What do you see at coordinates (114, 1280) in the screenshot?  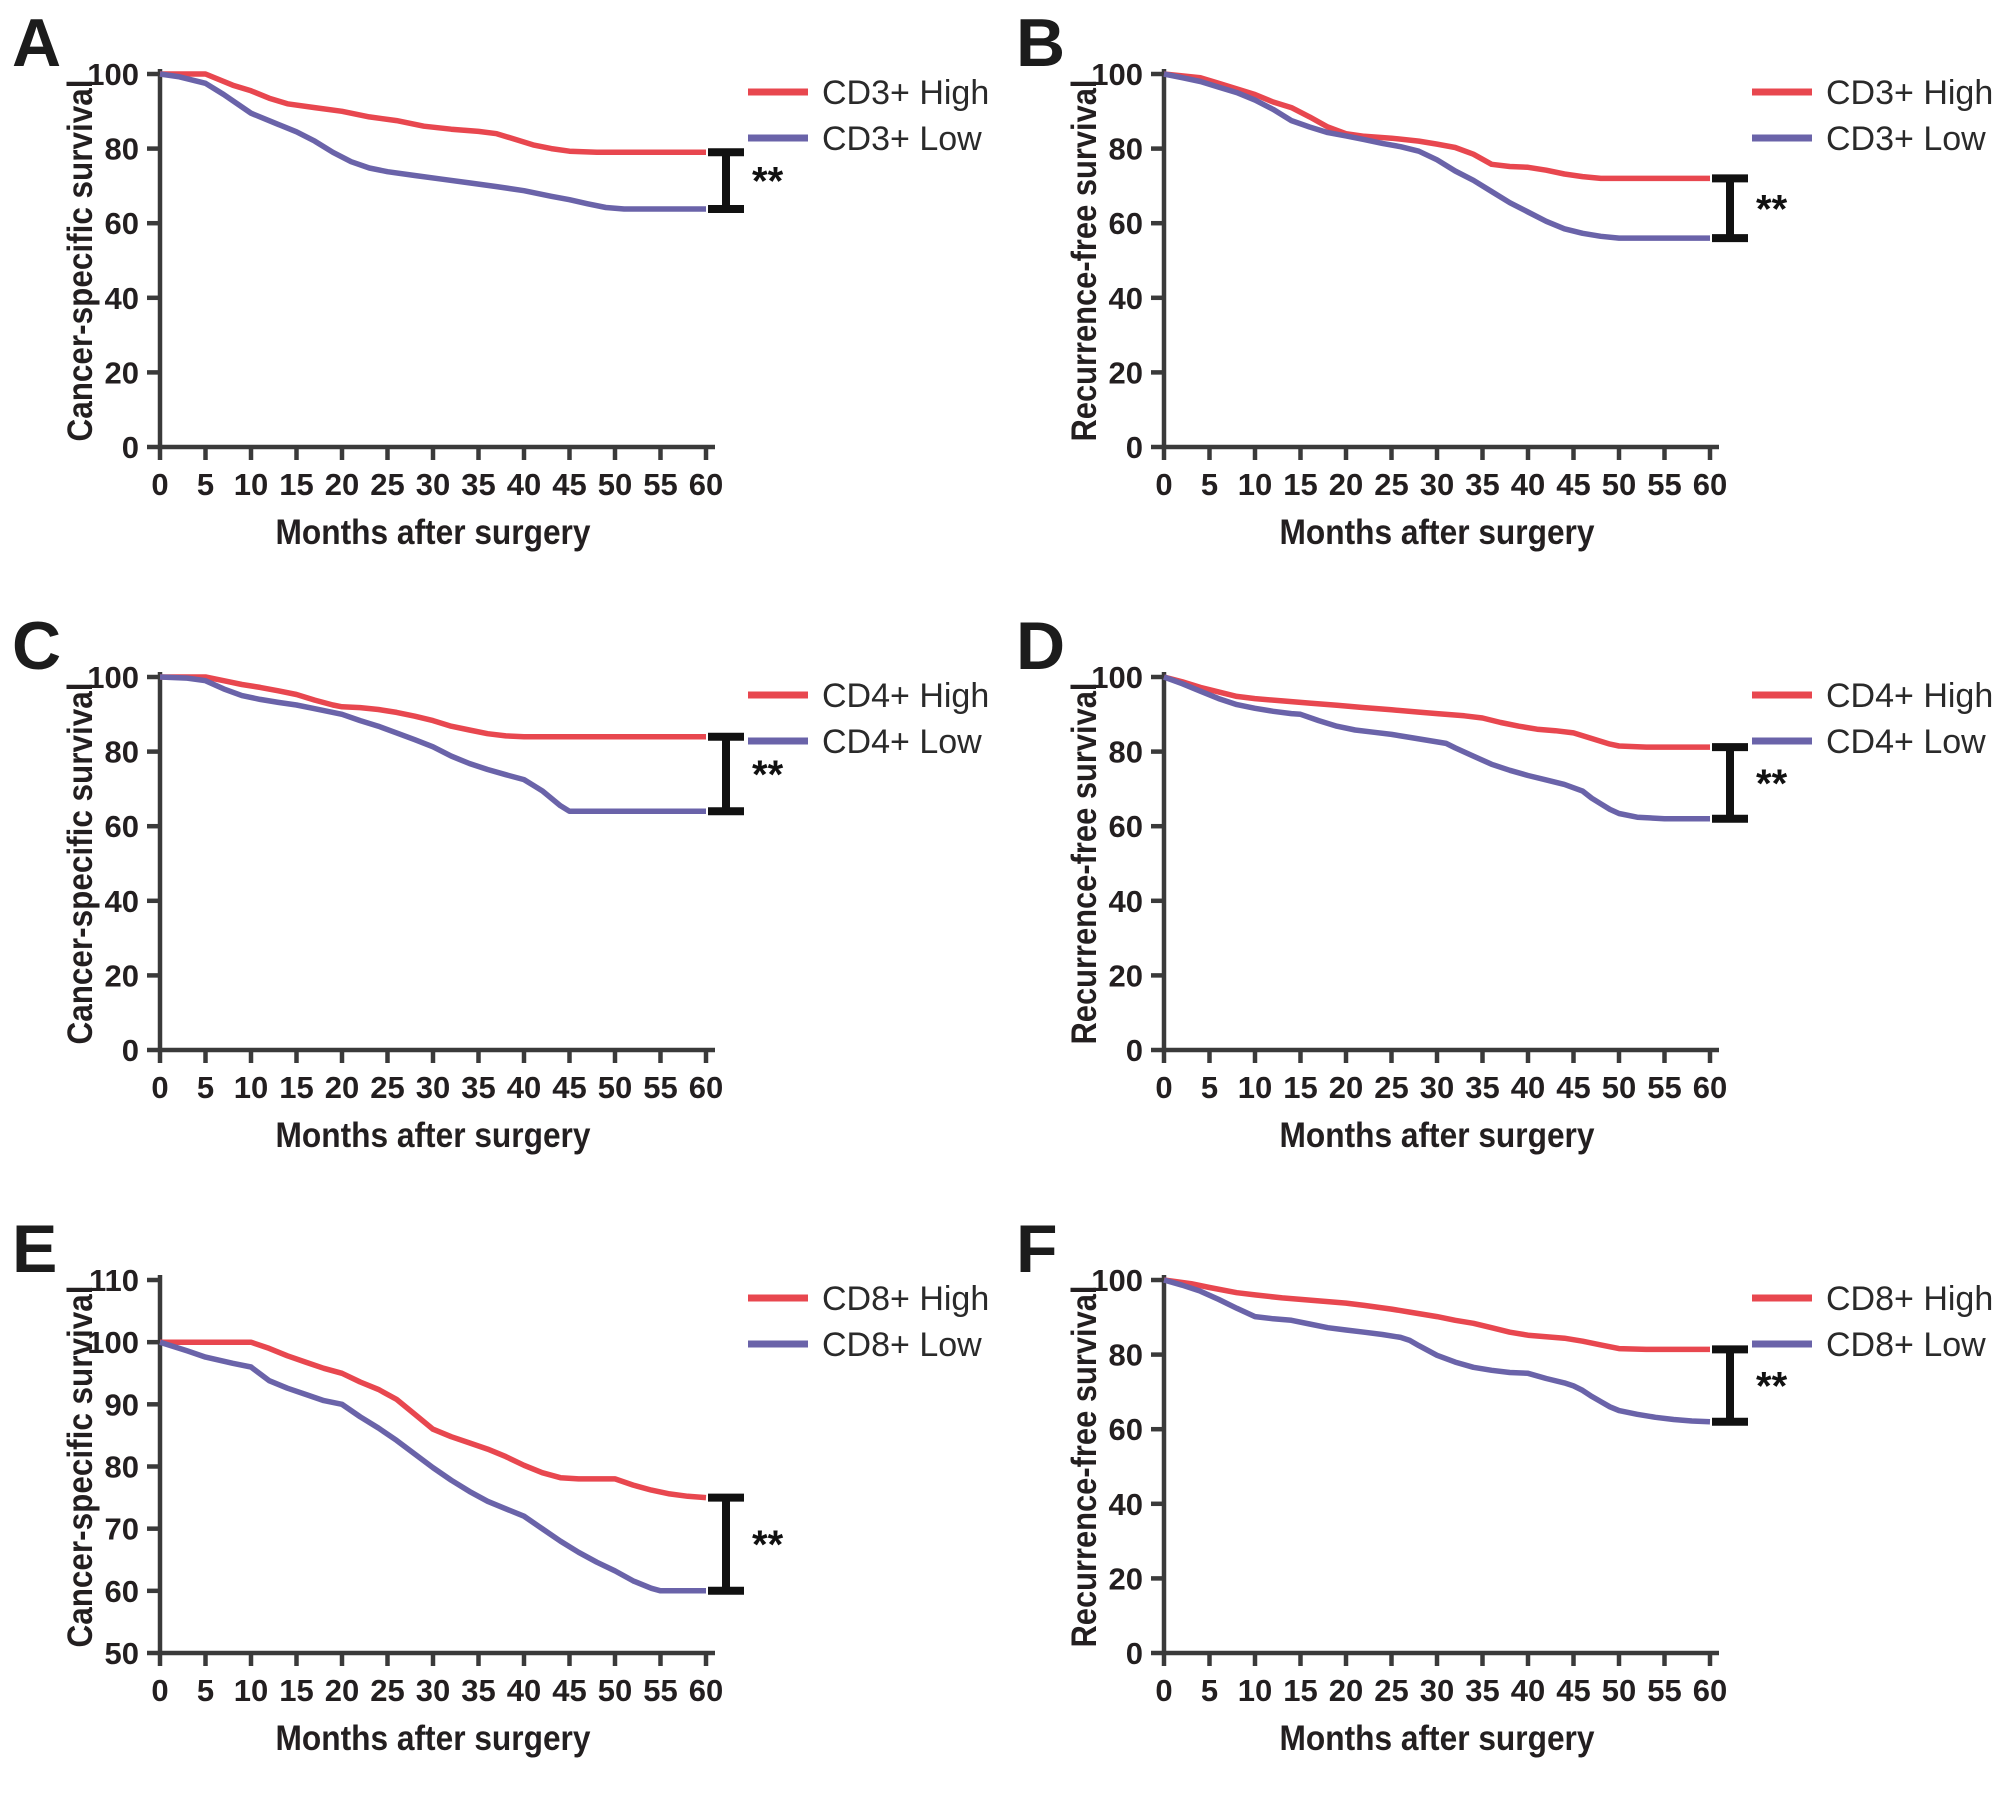 I see `y-tick-label: 110` at bounding box center [114, 1280].